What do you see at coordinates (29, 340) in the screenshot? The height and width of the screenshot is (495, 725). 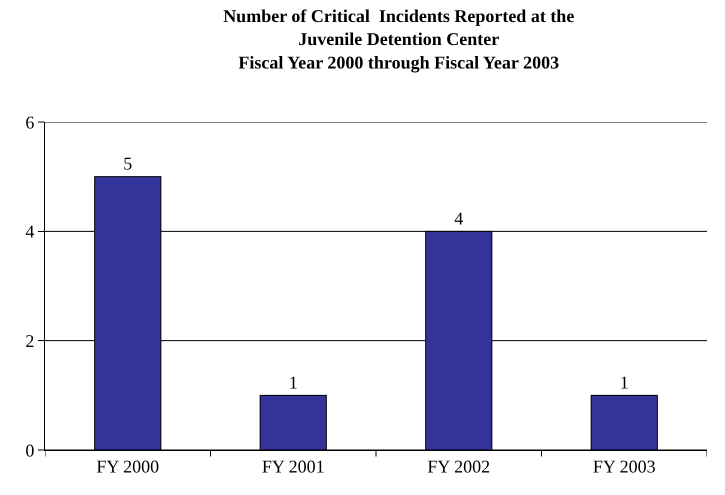 I see `y-tick-label: 2` at bounding box center [29, 340].